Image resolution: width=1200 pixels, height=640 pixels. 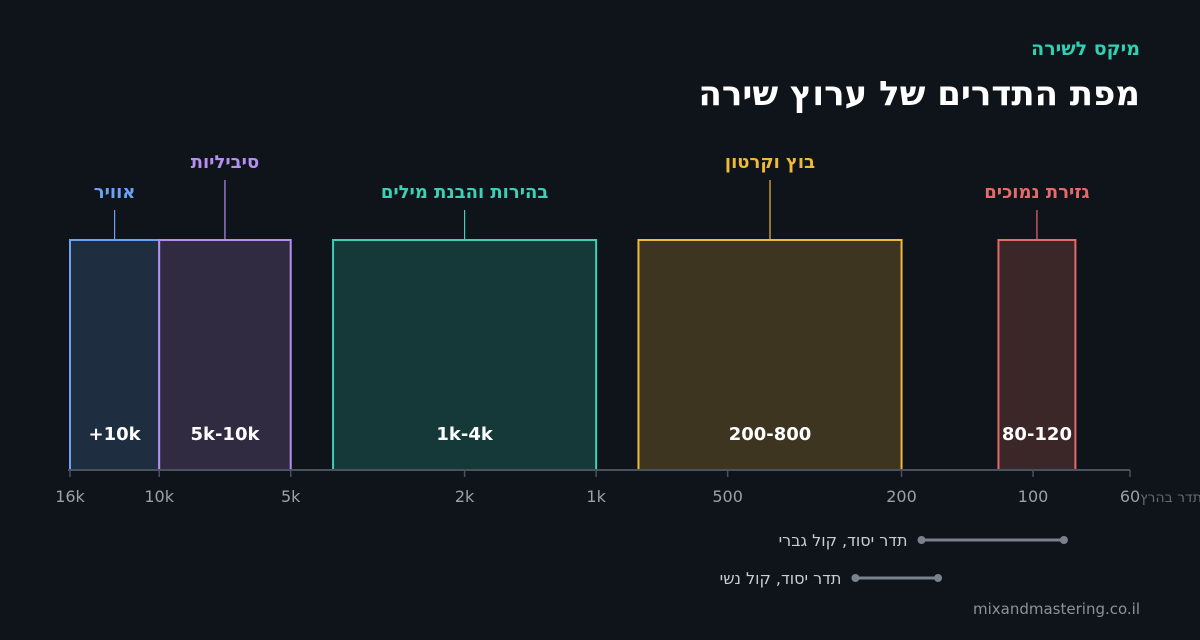 I want to click on x-tick-label: 2k, so click(x=465, y=496).